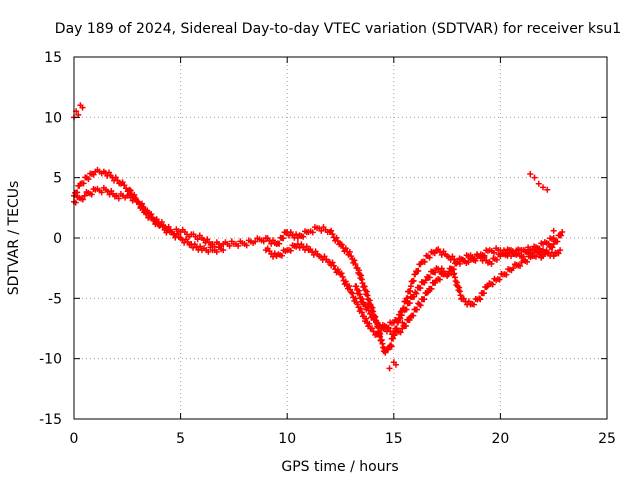 Image resolution: width=640 pixels, height=484 pixels. Describe the element at coordinates (14, 238) in the screenshot. I see `y-axis-label: SDTVAR / TECUs` at that location.